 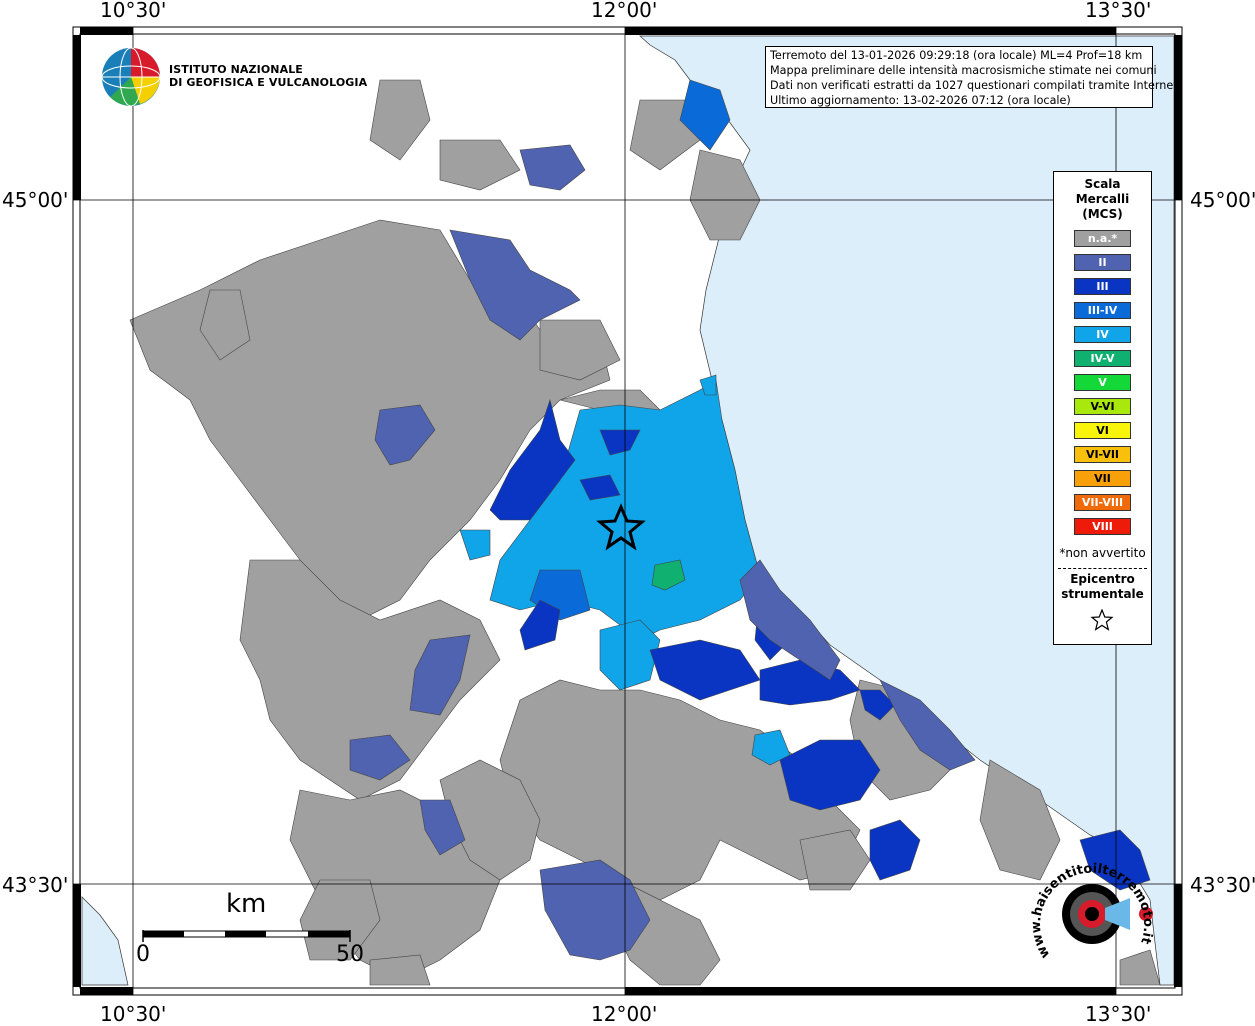 What do you see at coordinates (1102, 594) in the screenshot?
I see `legend-epicenter-line2: strumentale` at bounding box center [1102, 594].